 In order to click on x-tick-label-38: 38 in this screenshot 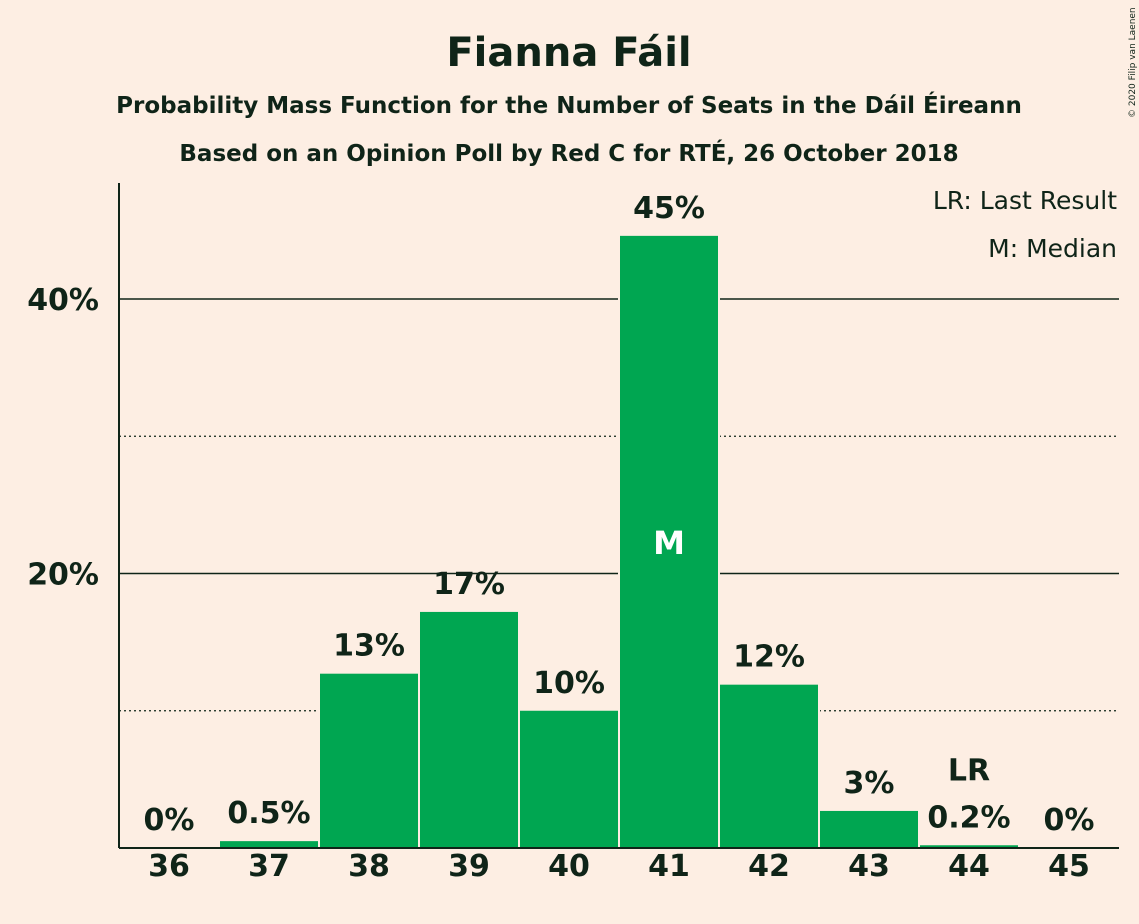, I will do `click(369, 866)`.